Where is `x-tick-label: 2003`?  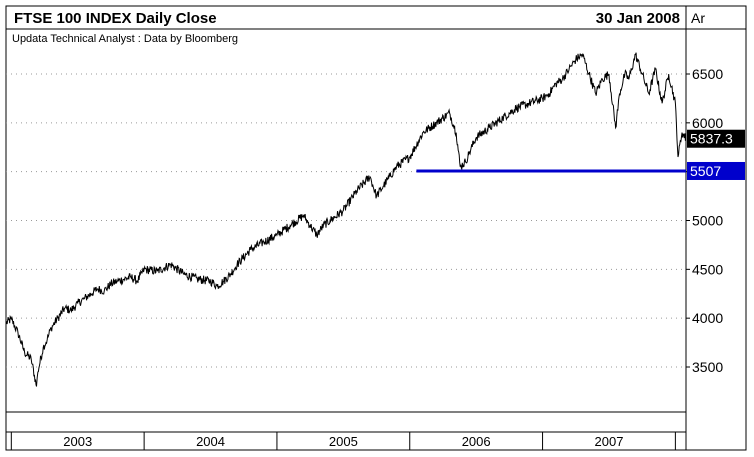
x-tick-label: 2003 is located at coordinates (77, 441).